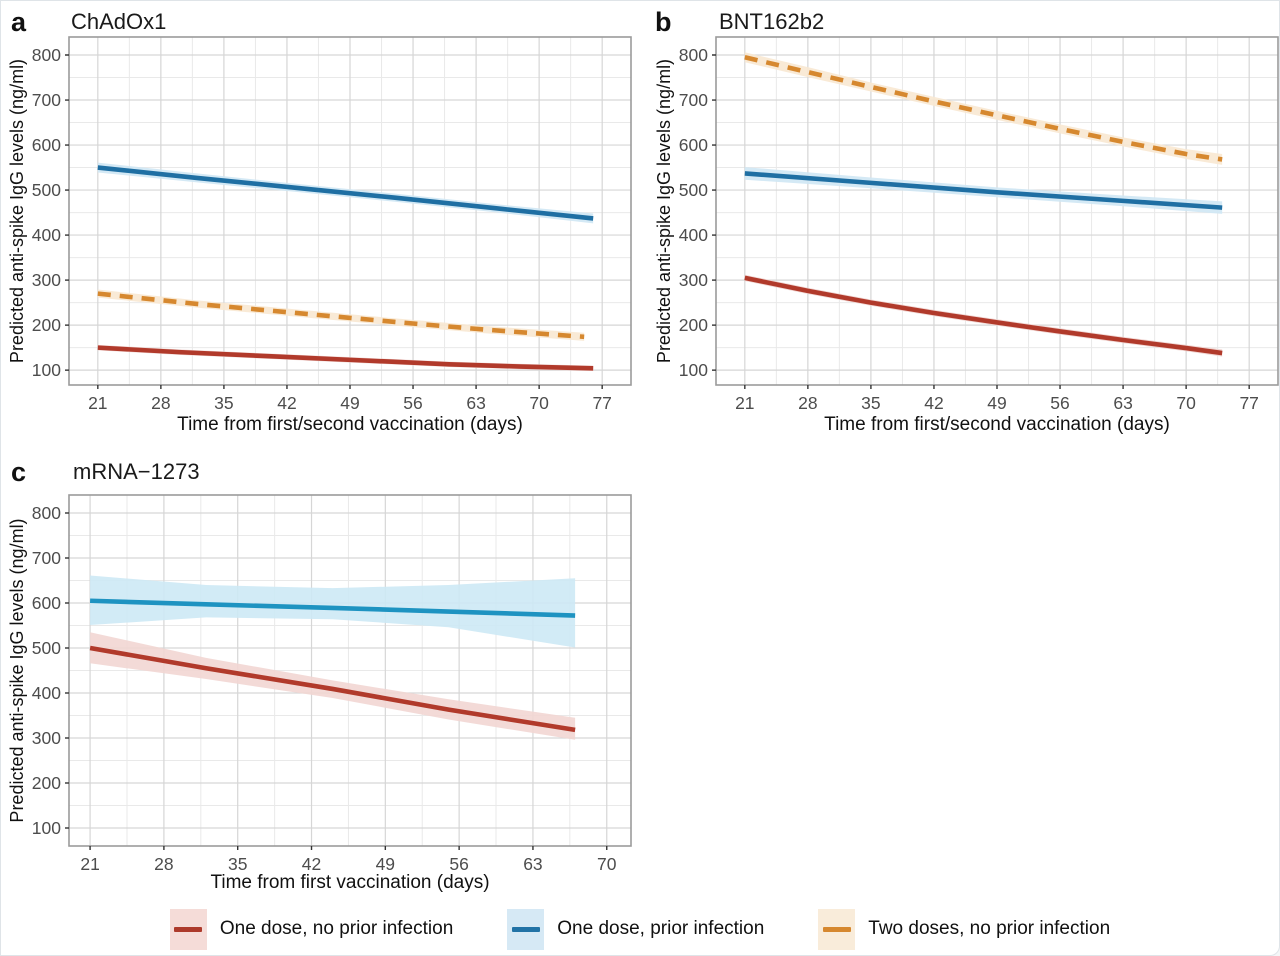  What do you see at coordinates (350, 882) in the screenshot?
I see `panel-c-x-axis-label: Time from first vaccination (days)` at bounding box center [350, 882].